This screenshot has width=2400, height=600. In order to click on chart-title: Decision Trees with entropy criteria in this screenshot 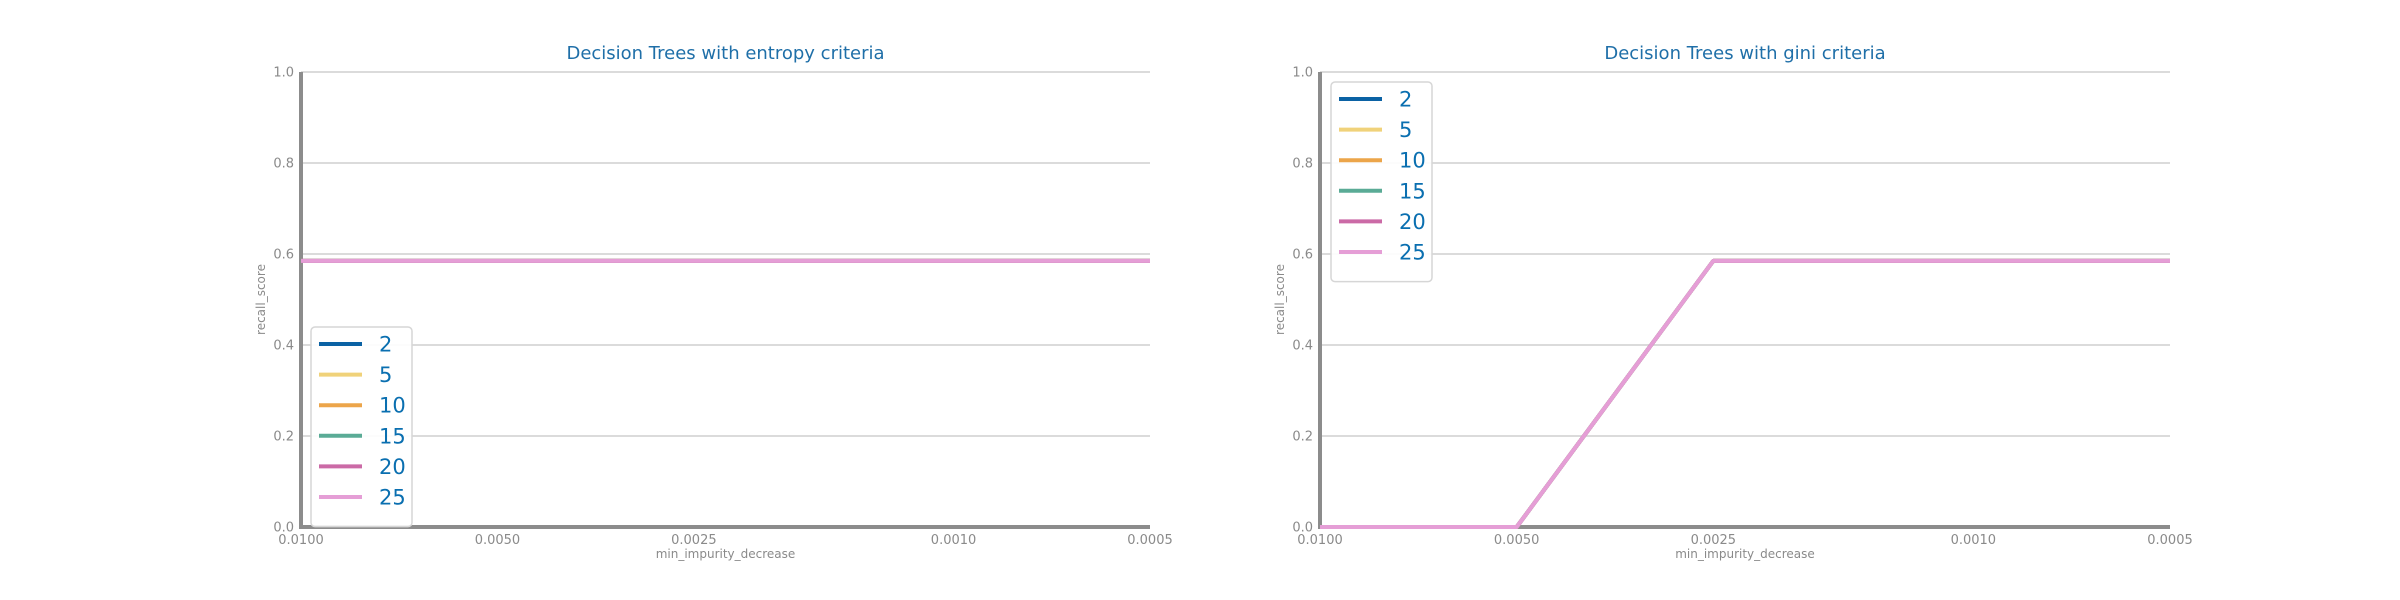, I will do `click(725, 53)`.